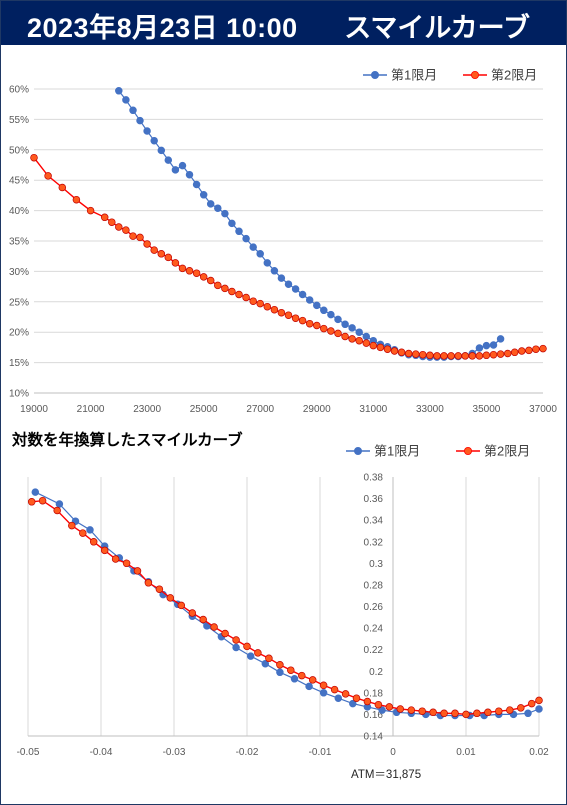 The height and width of the screenshot is (805, 567). I want to click on x-tick-label: 25000, so click(204, 409).